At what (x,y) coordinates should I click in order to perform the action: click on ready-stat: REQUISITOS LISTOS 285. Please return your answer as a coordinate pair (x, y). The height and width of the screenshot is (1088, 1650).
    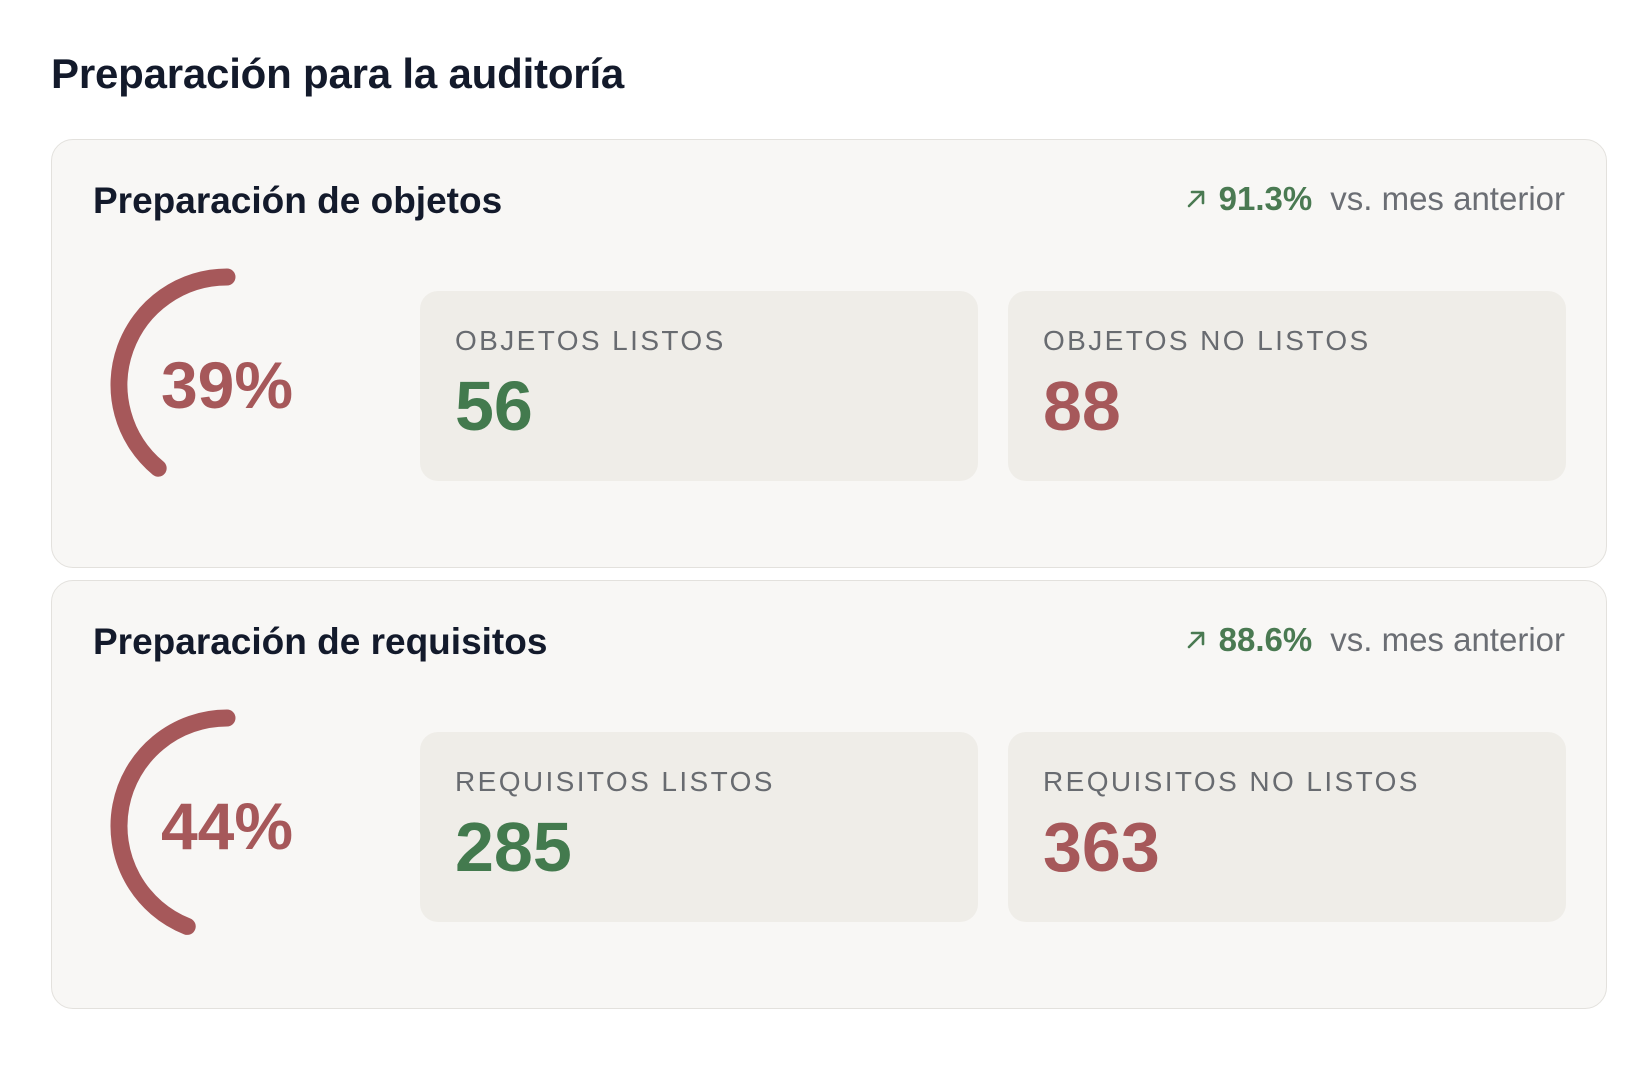
    Looking at the image, I should click on (699, 827).